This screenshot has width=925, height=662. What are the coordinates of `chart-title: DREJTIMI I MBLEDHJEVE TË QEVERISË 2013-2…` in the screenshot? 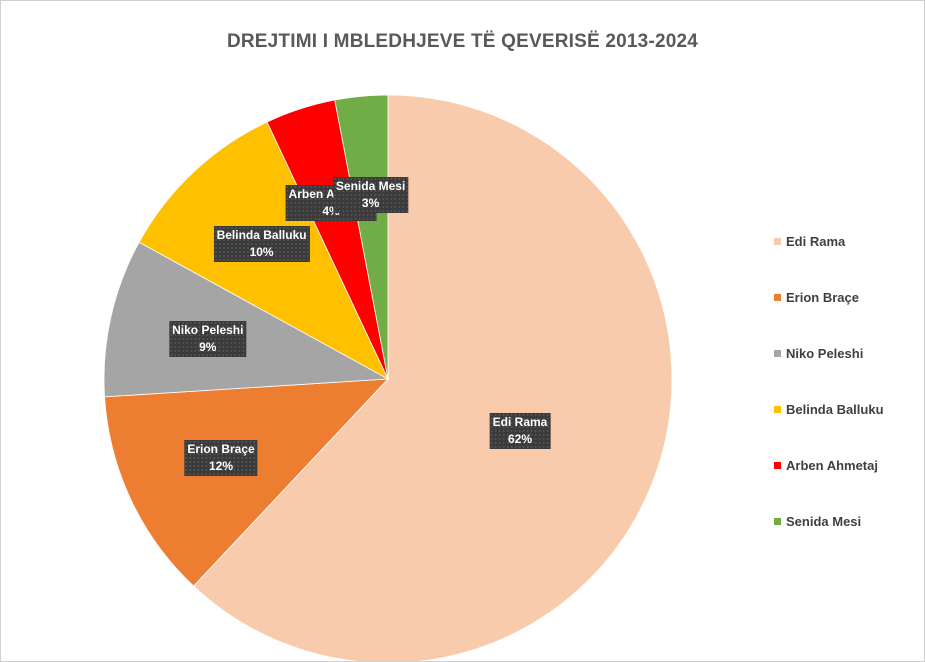 It's located at (462, 41).